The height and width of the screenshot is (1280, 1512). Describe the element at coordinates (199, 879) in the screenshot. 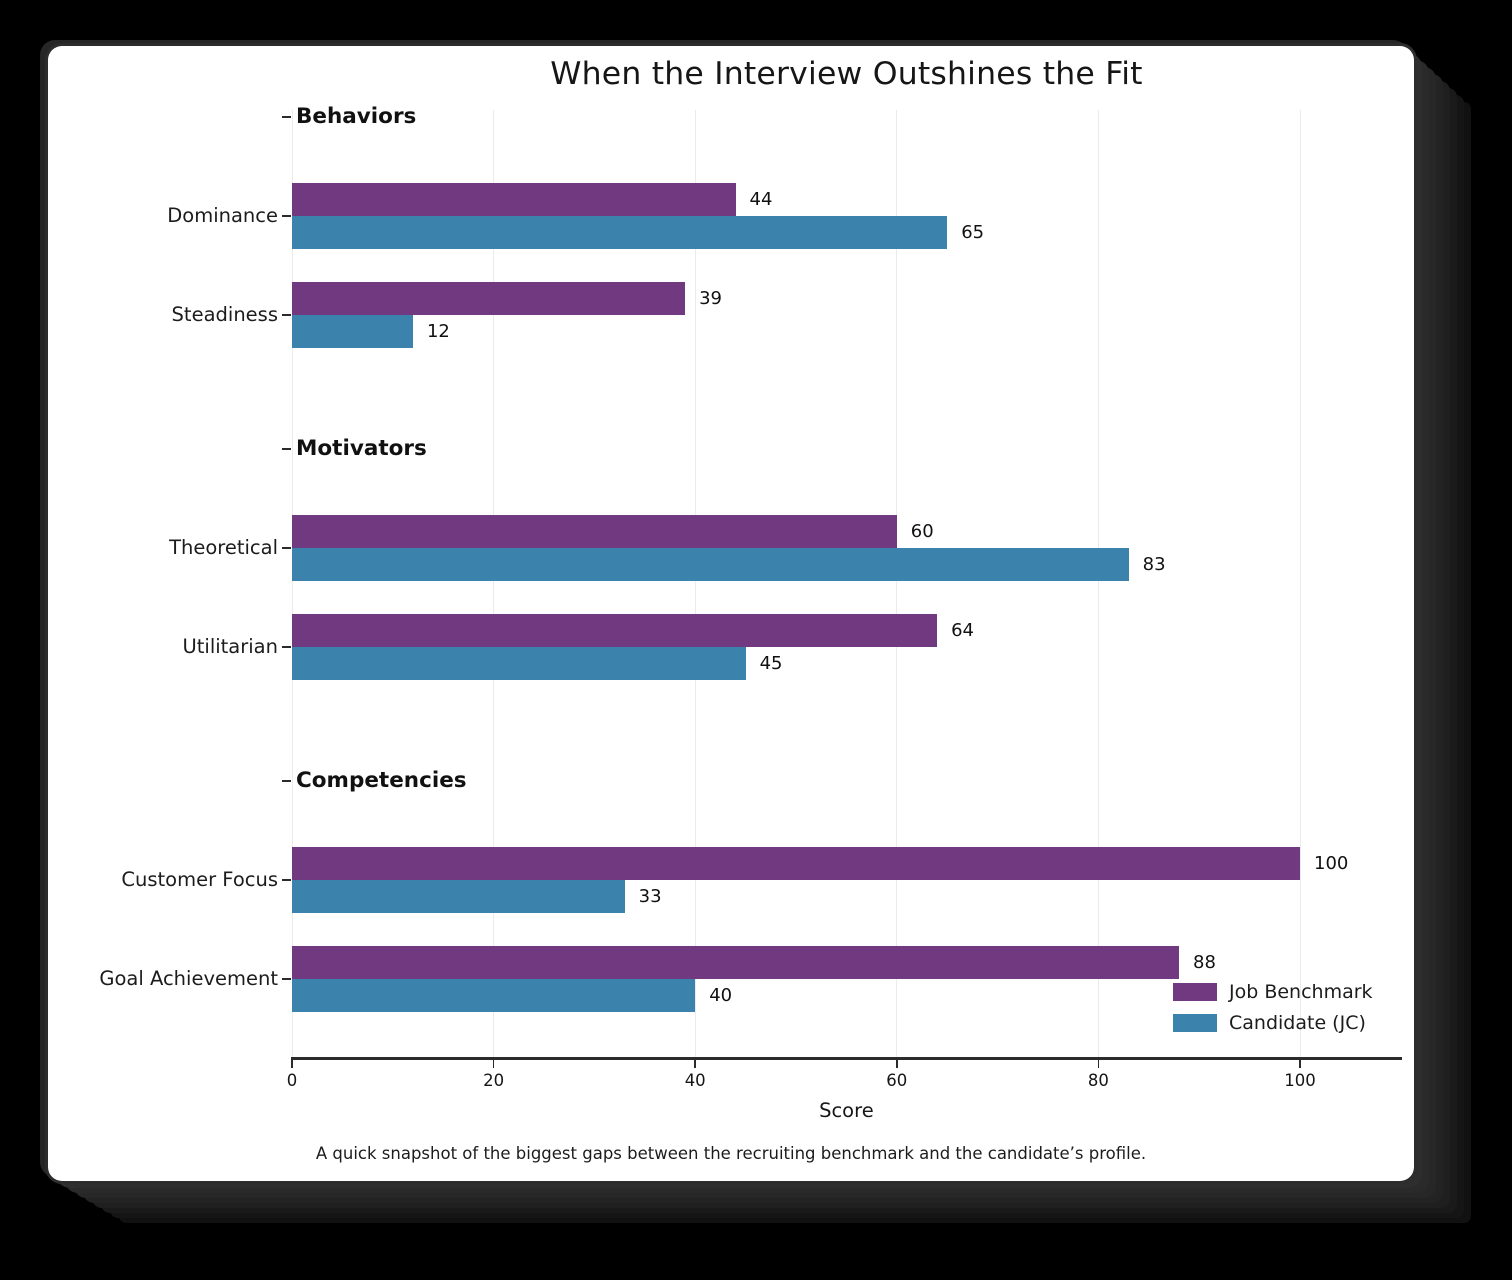

I see `category-label-customer-focus: Customer Focus` at that location.